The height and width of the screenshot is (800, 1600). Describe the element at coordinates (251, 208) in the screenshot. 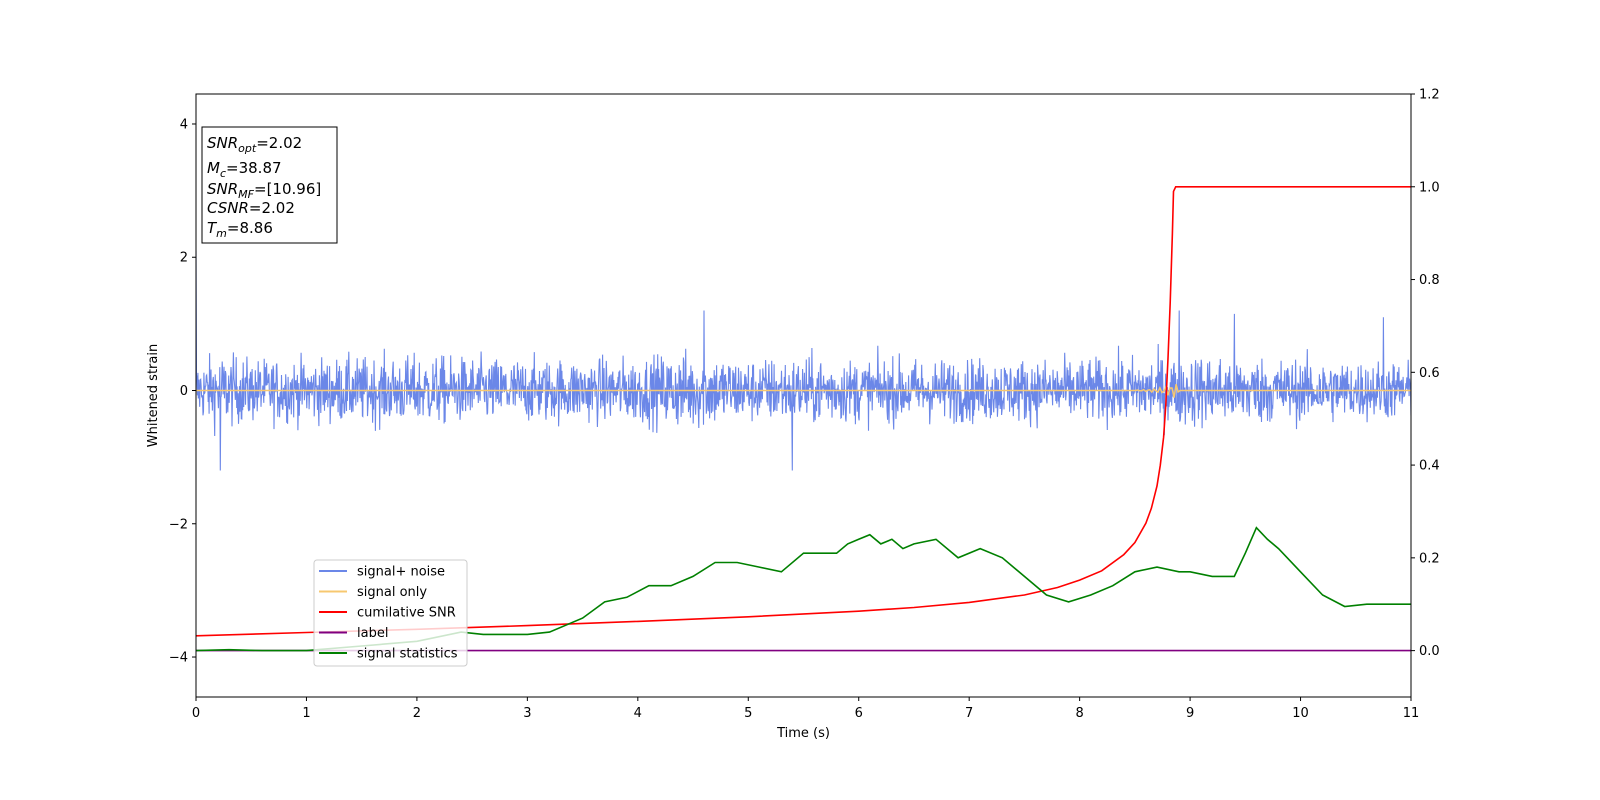

I see `annotation-line: CSNR=2.02` at that location.